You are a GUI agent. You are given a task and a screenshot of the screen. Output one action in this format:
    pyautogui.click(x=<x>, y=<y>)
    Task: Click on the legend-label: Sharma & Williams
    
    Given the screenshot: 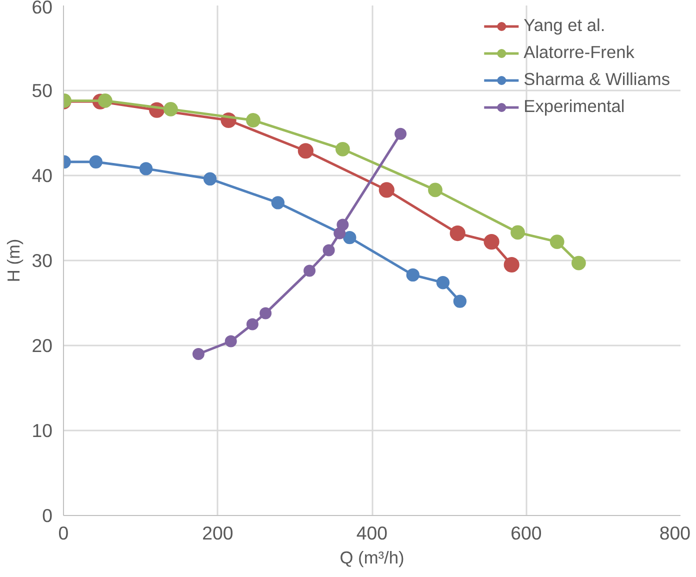 What is the action you would take?
    pyautogui.click(x=597, y=79)
    